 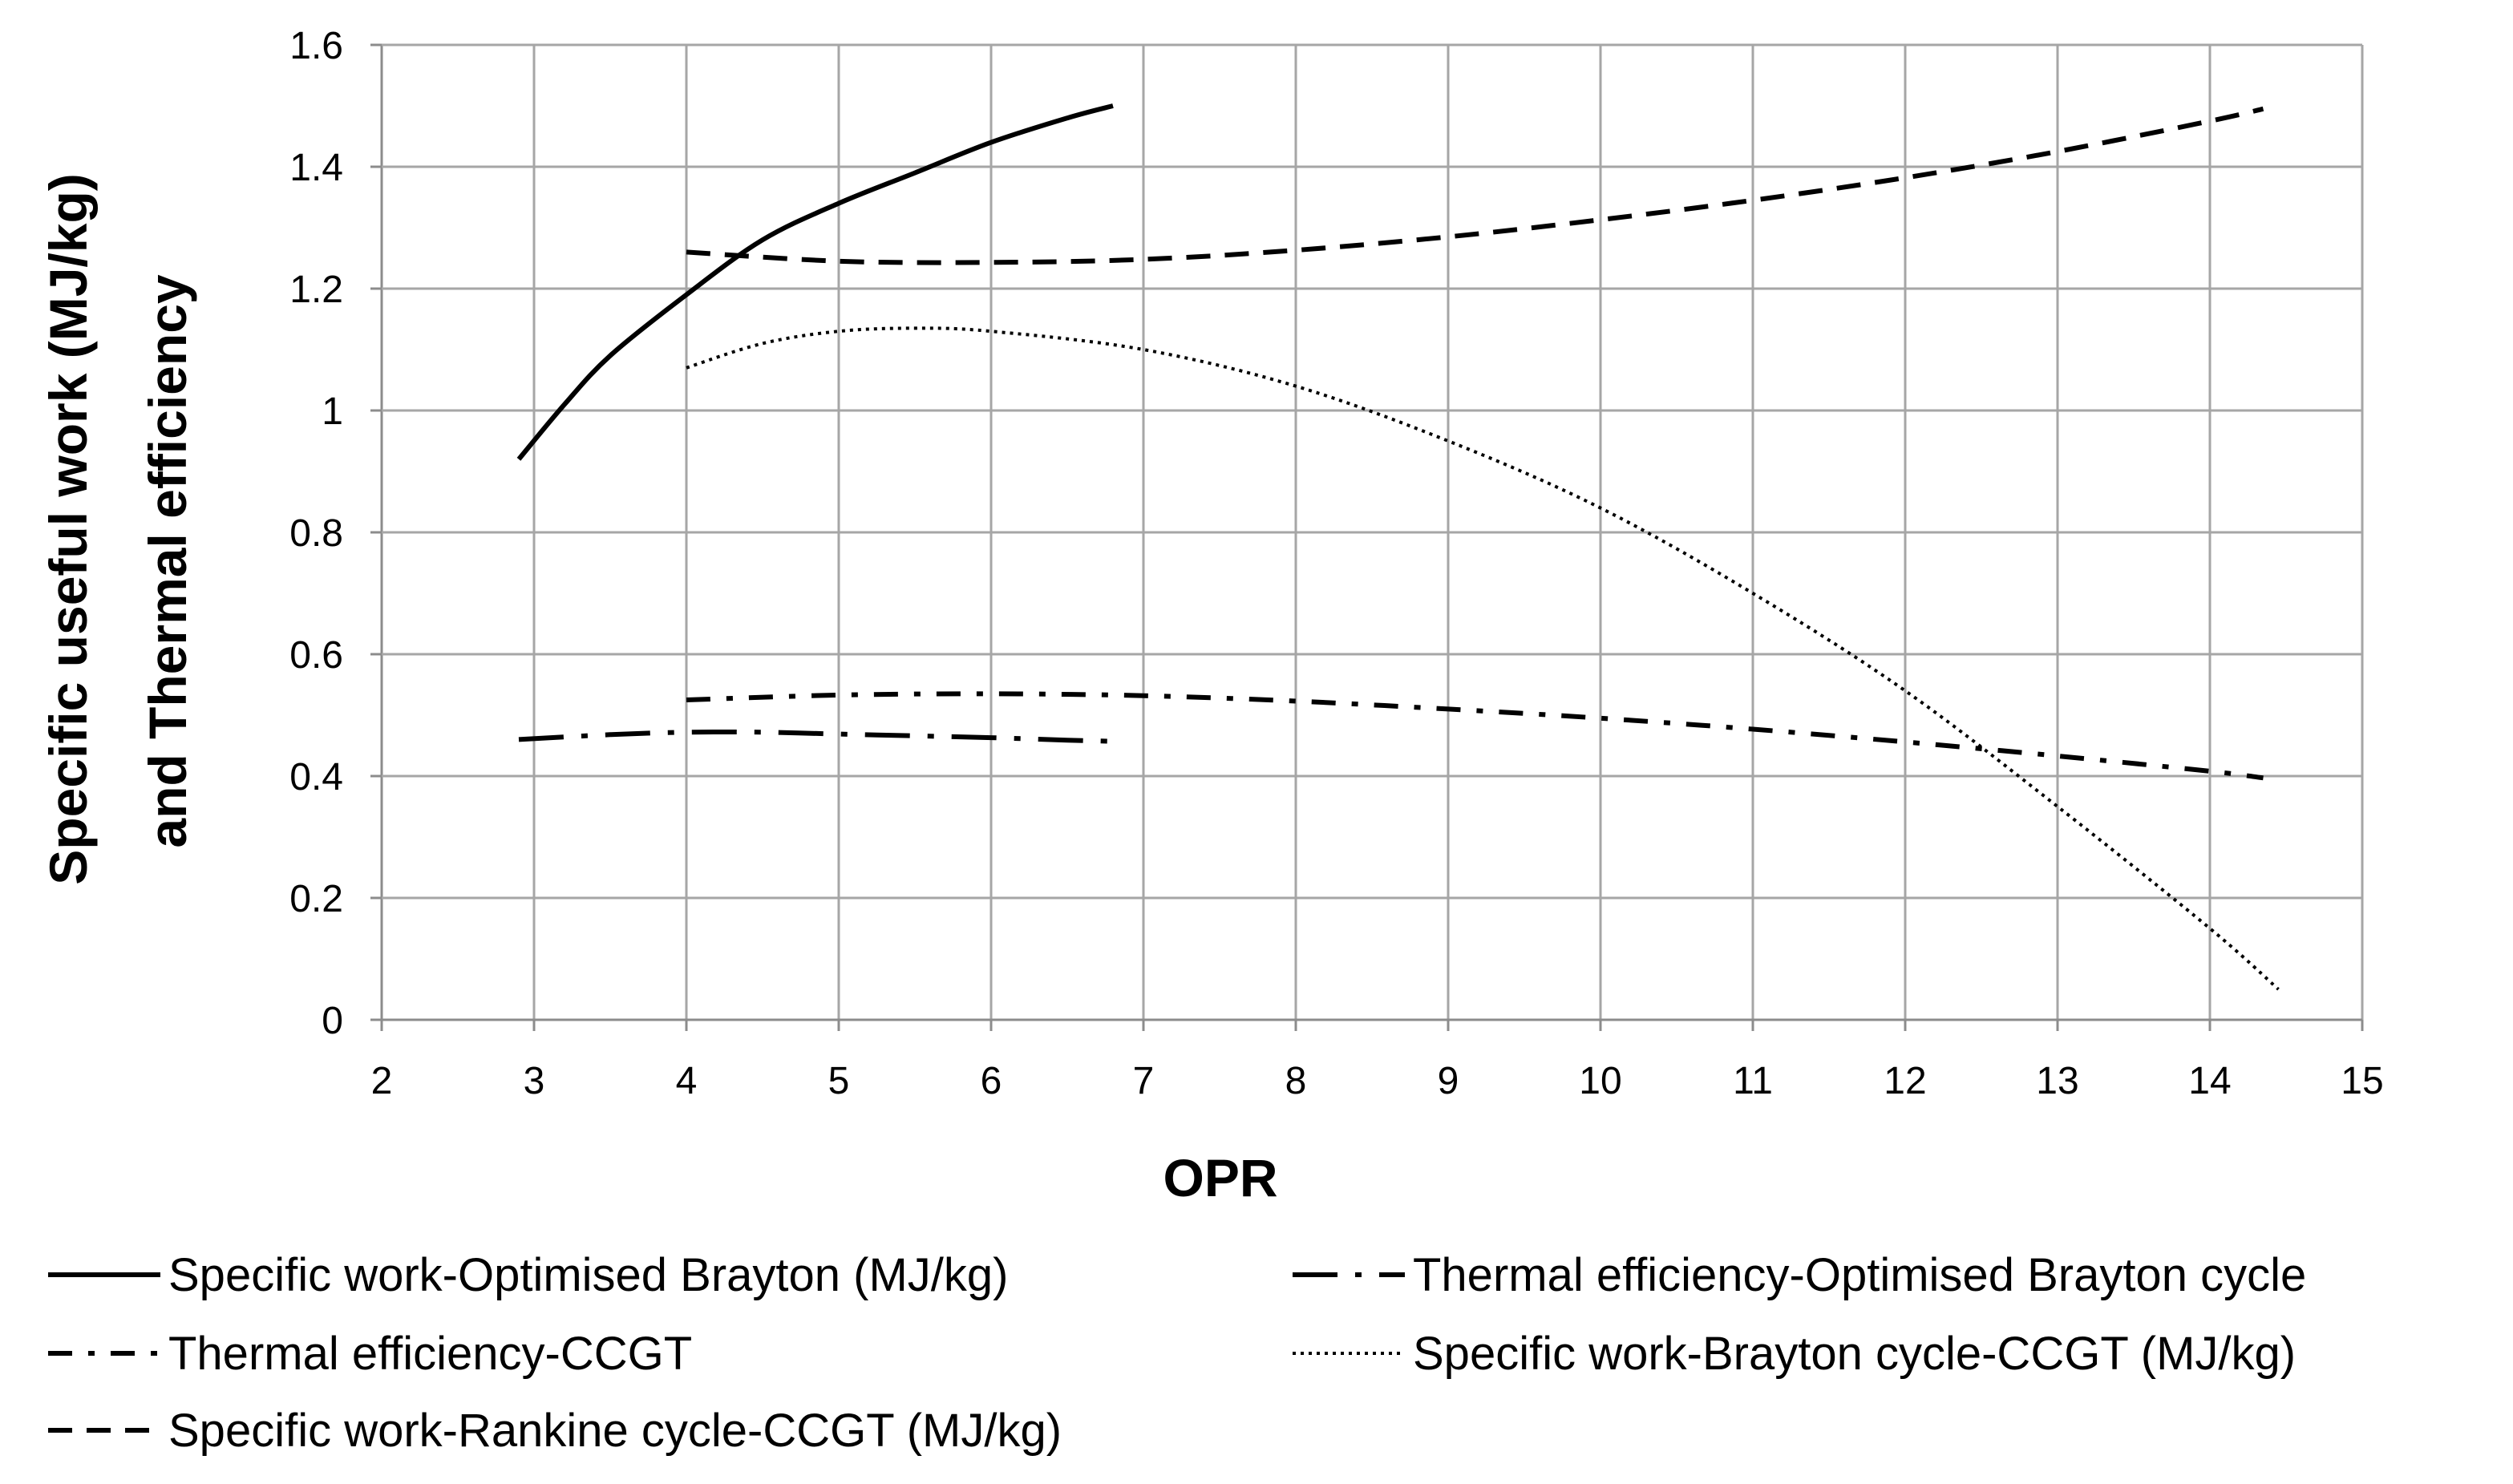 I want to click on legend-item: Thermal efficiency-CCGT, so click(x=370, y=1354).